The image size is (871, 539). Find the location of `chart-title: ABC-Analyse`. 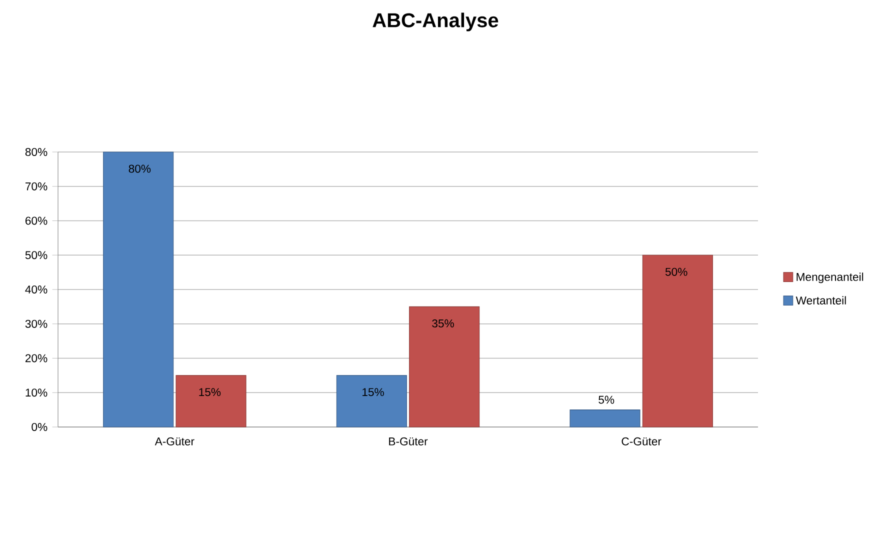

chart-title: ABC-Analyse is located at coordinates (435, 22).